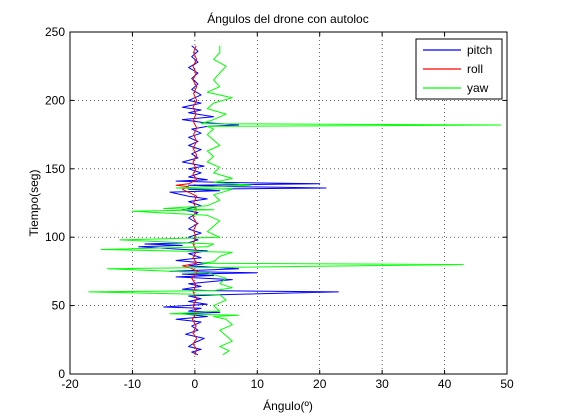 This screenshot has width=561, height=420. I want to click on y-tick-label: 50, so click(59, 306).